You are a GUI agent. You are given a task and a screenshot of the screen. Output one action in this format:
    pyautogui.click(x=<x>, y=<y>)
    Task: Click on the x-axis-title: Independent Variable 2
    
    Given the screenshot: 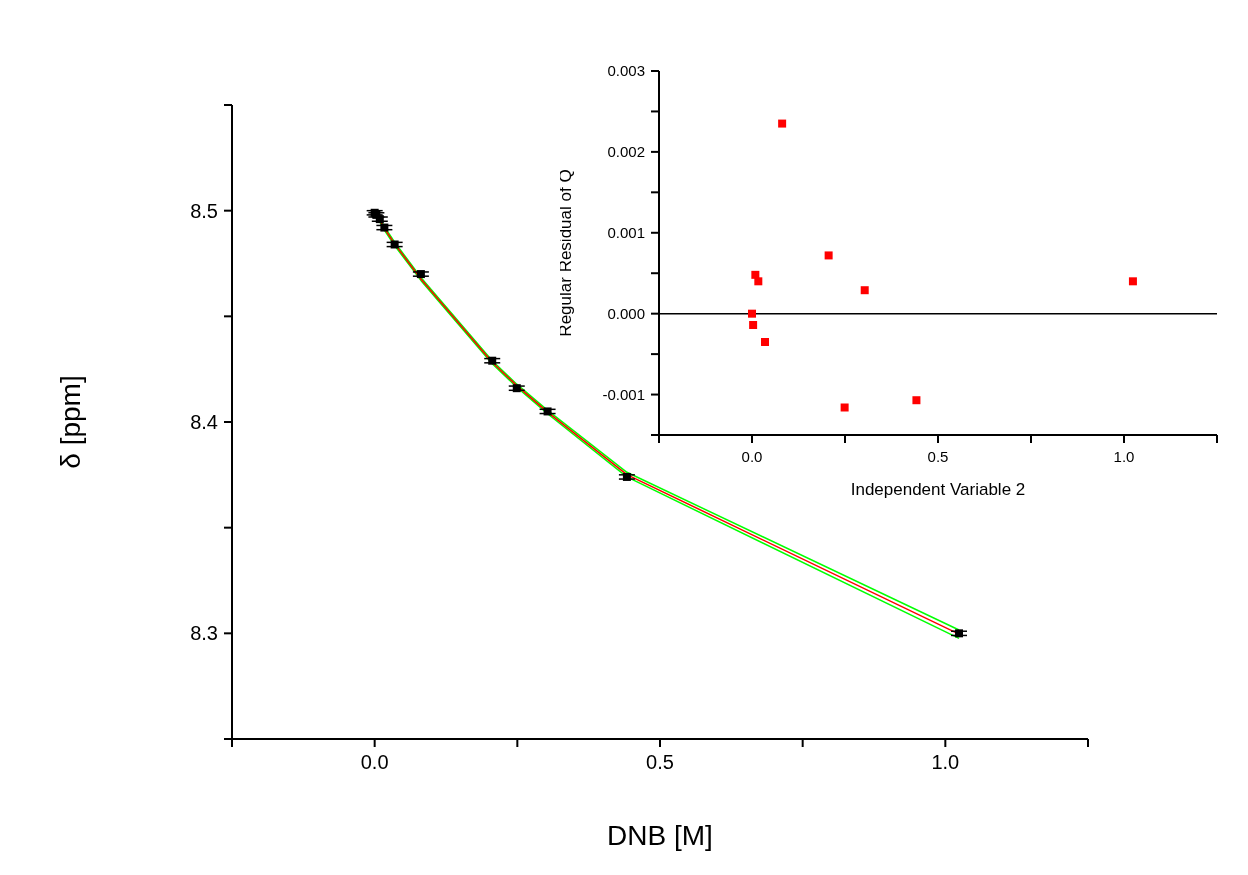 What is the action you would take?
    pyautogui.click(x=938, y=489)
    